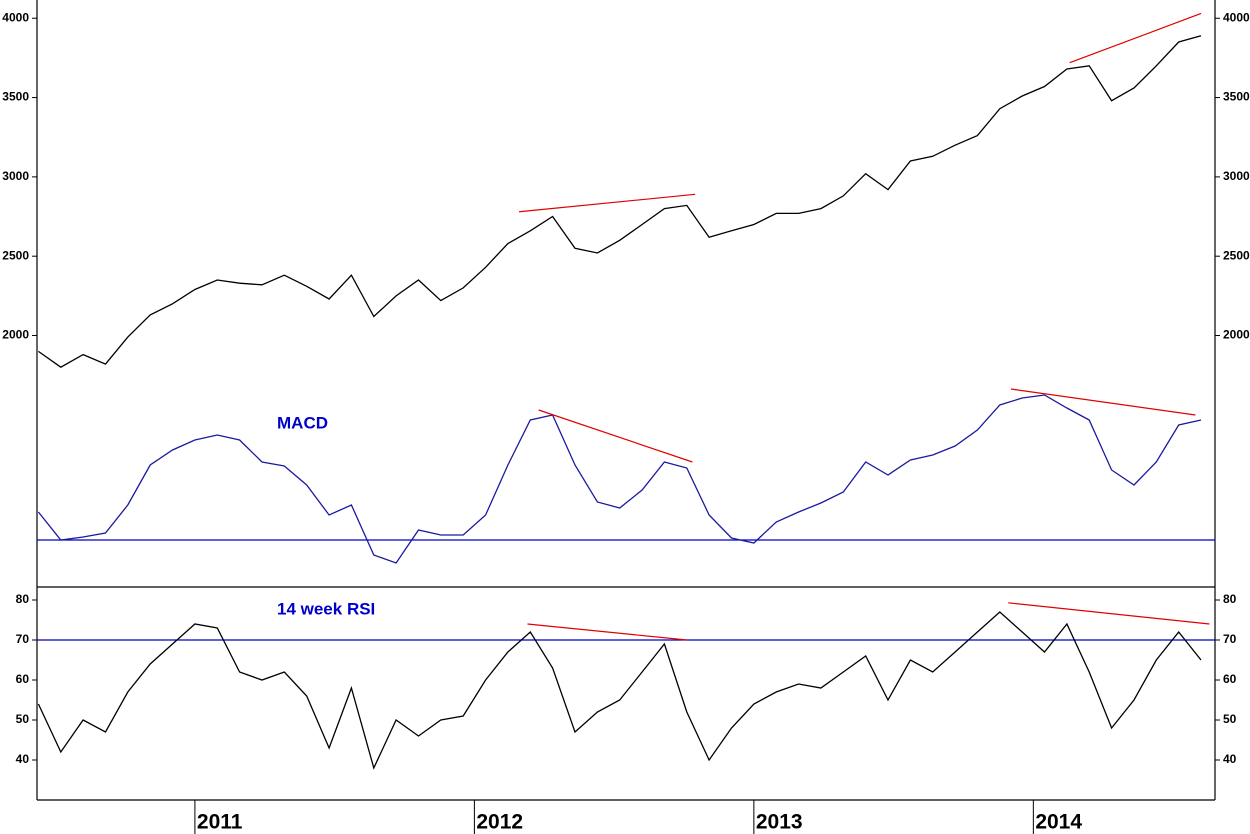 This screenshot has width=1250, height=834. Describe the element at coordinates (1058, 822) in the screenshot. I see `x-tick-label: 2014` at that location.